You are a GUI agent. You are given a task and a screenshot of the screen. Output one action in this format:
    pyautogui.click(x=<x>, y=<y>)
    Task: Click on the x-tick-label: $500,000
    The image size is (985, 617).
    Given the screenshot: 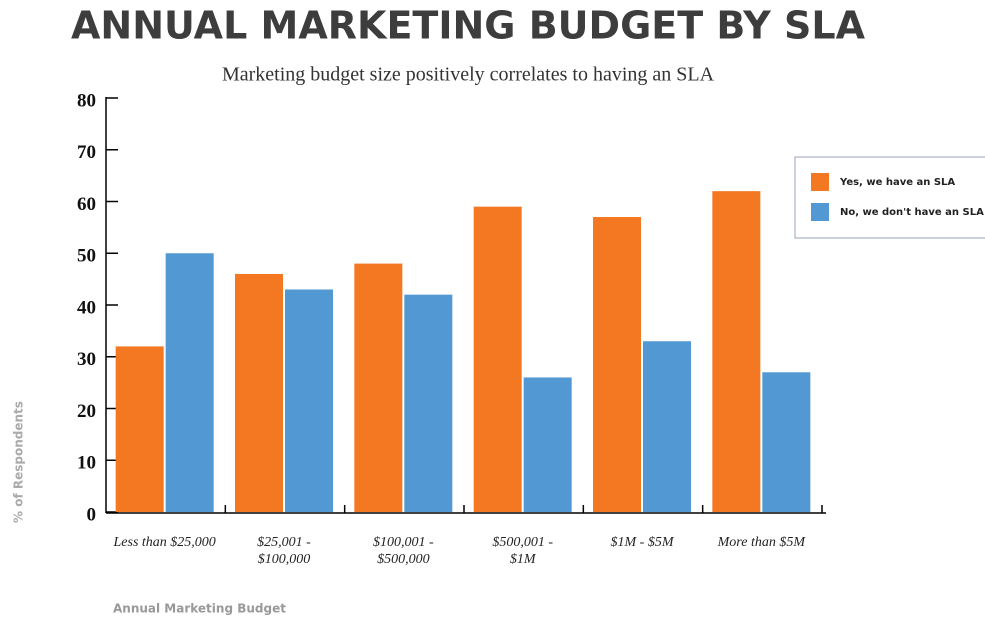 What is the action you would take?
    pyautogui.click(x=403, y=559)
    